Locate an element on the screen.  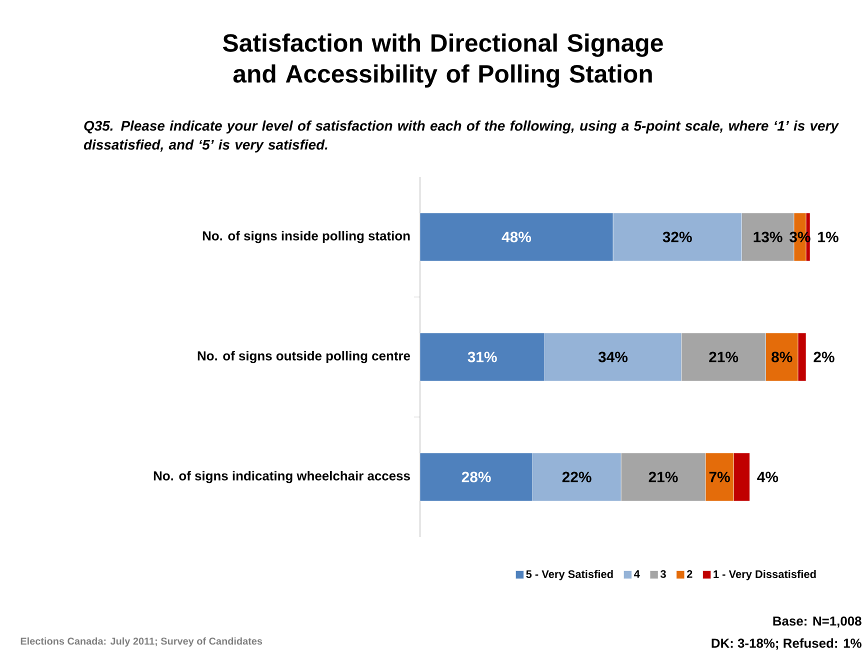
data-label: 8% is located at coordinates (782, 357).